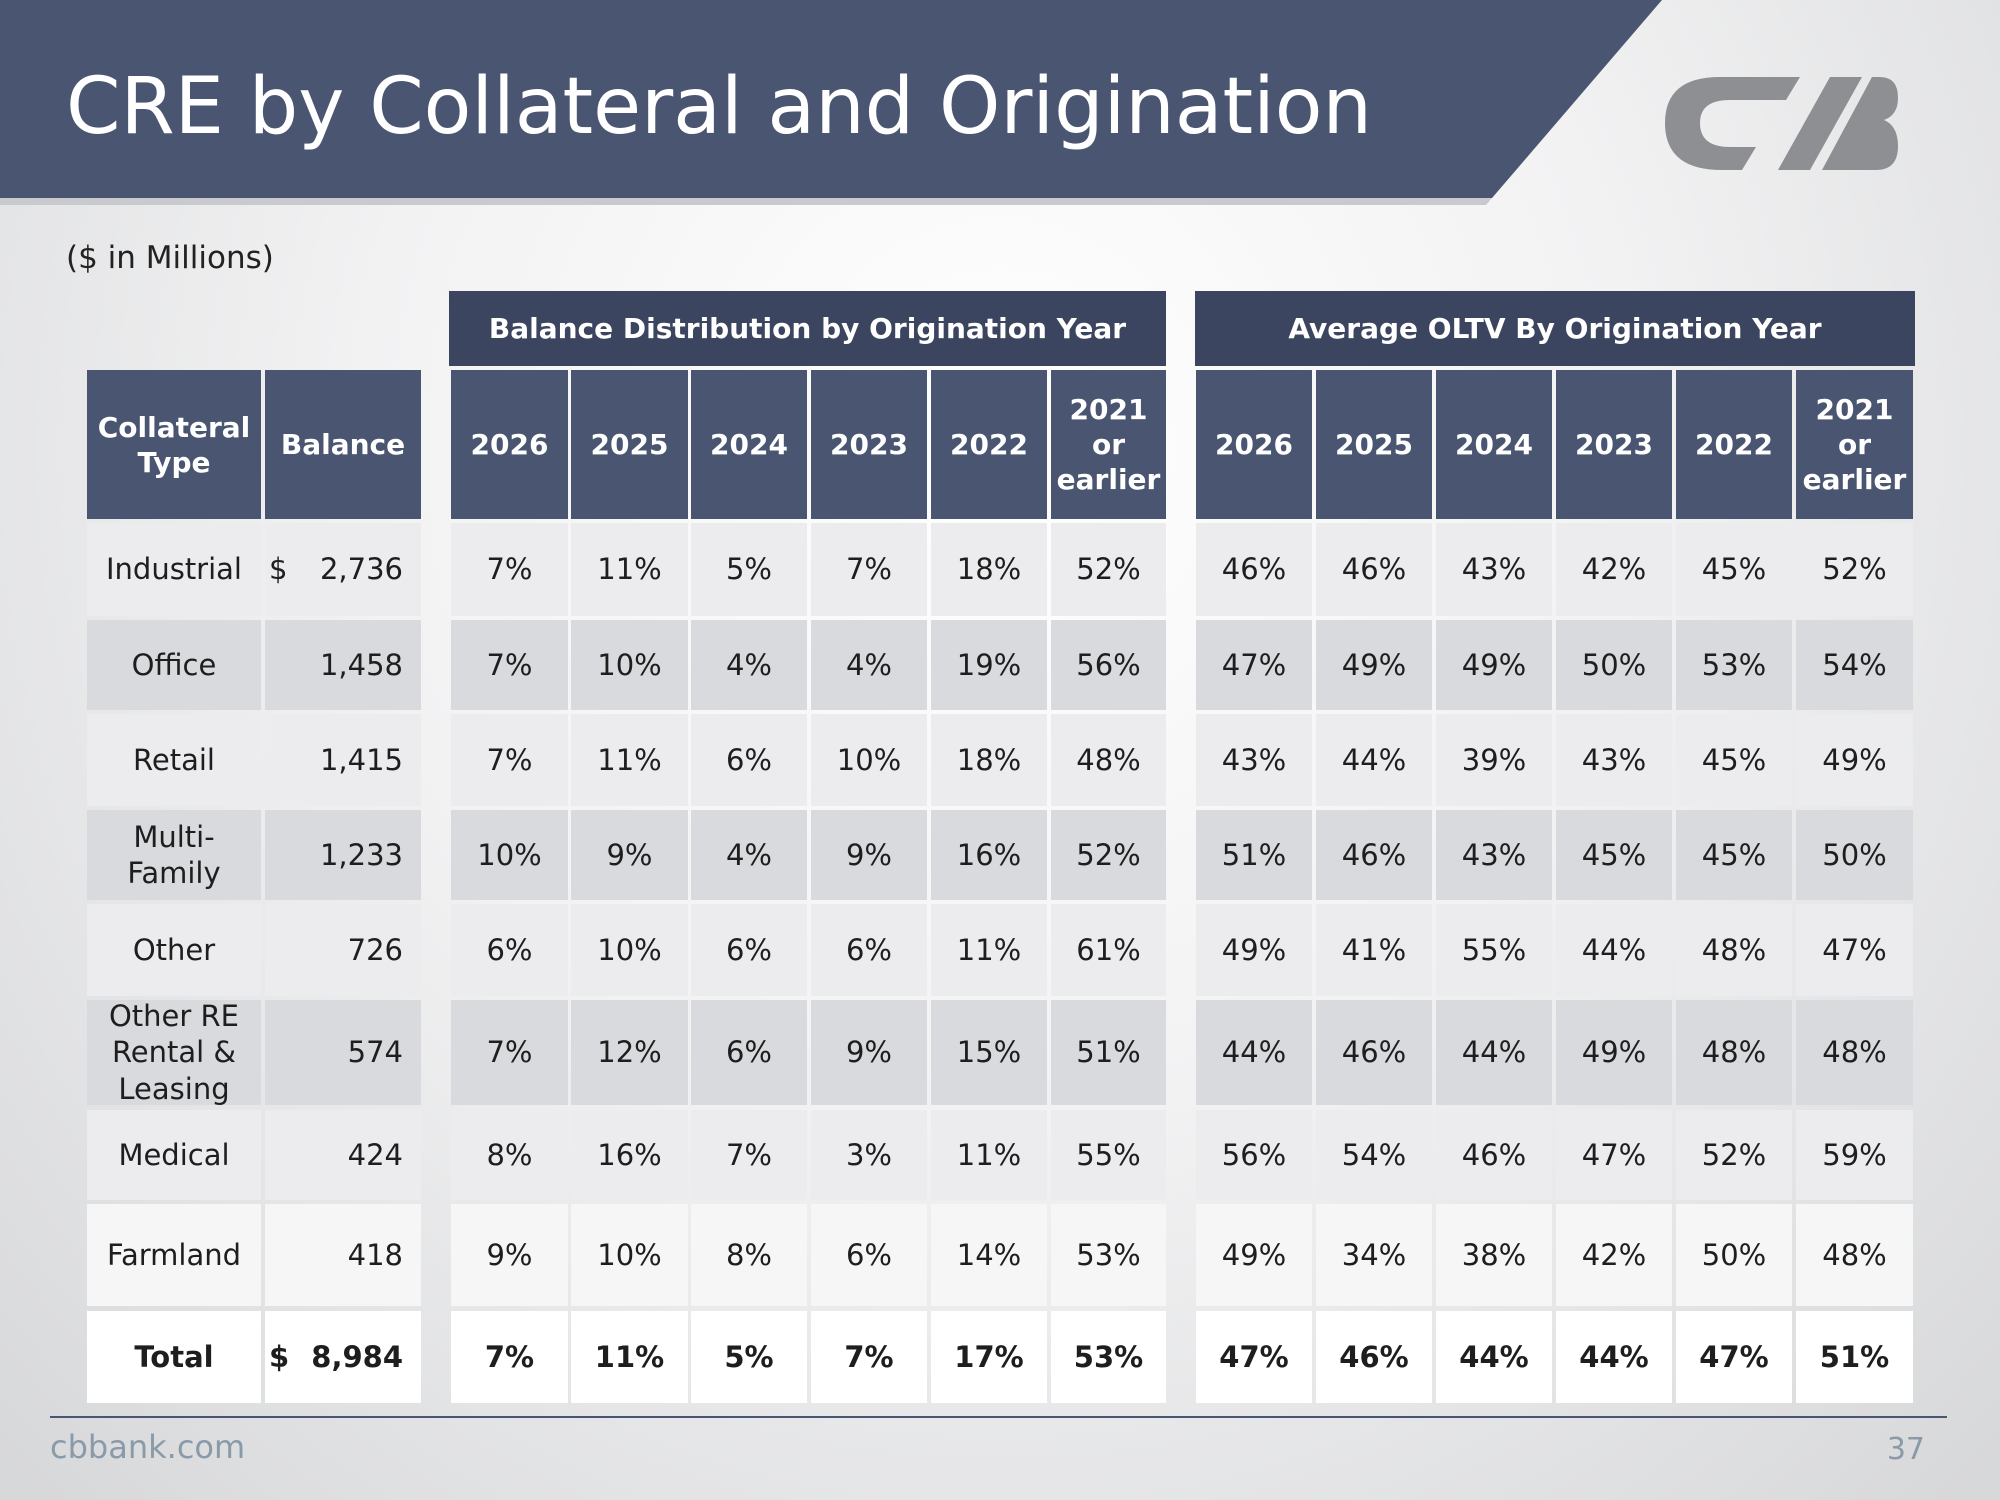 This screenshot has height=1500, width=2000. Describe the element at coordinates (148, 1447) in the screenshot. I see `website: cbbank.com` at that location.